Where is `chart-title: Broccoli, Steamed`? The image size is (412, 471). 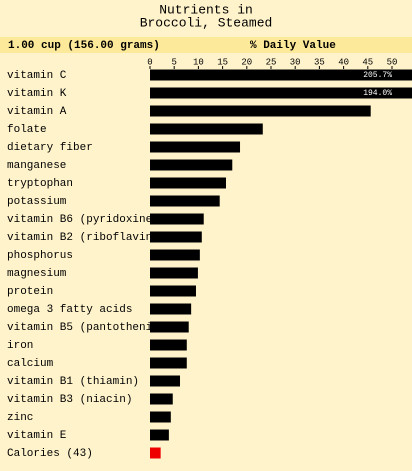
chart-title: Broccoli, Steamed is located at coordinates (206, 22).